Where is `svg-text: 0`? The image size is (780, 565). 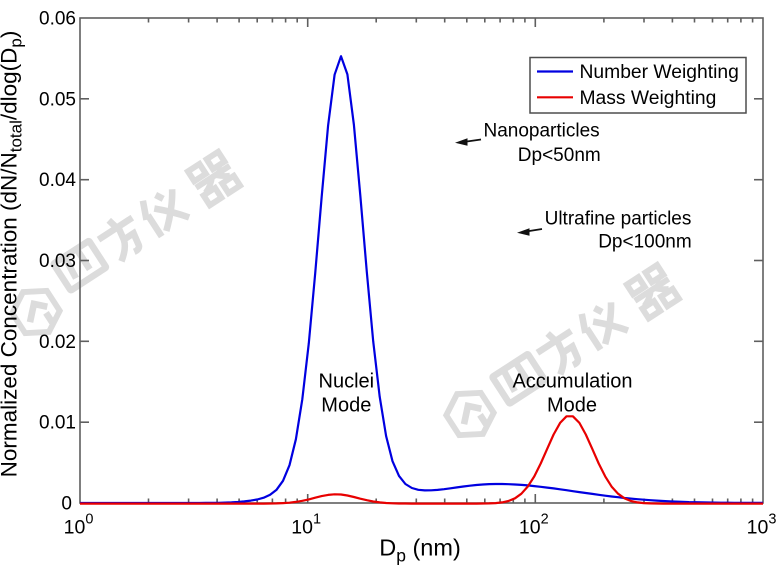
svg-text: 0 is located at coordinates (66, 504).